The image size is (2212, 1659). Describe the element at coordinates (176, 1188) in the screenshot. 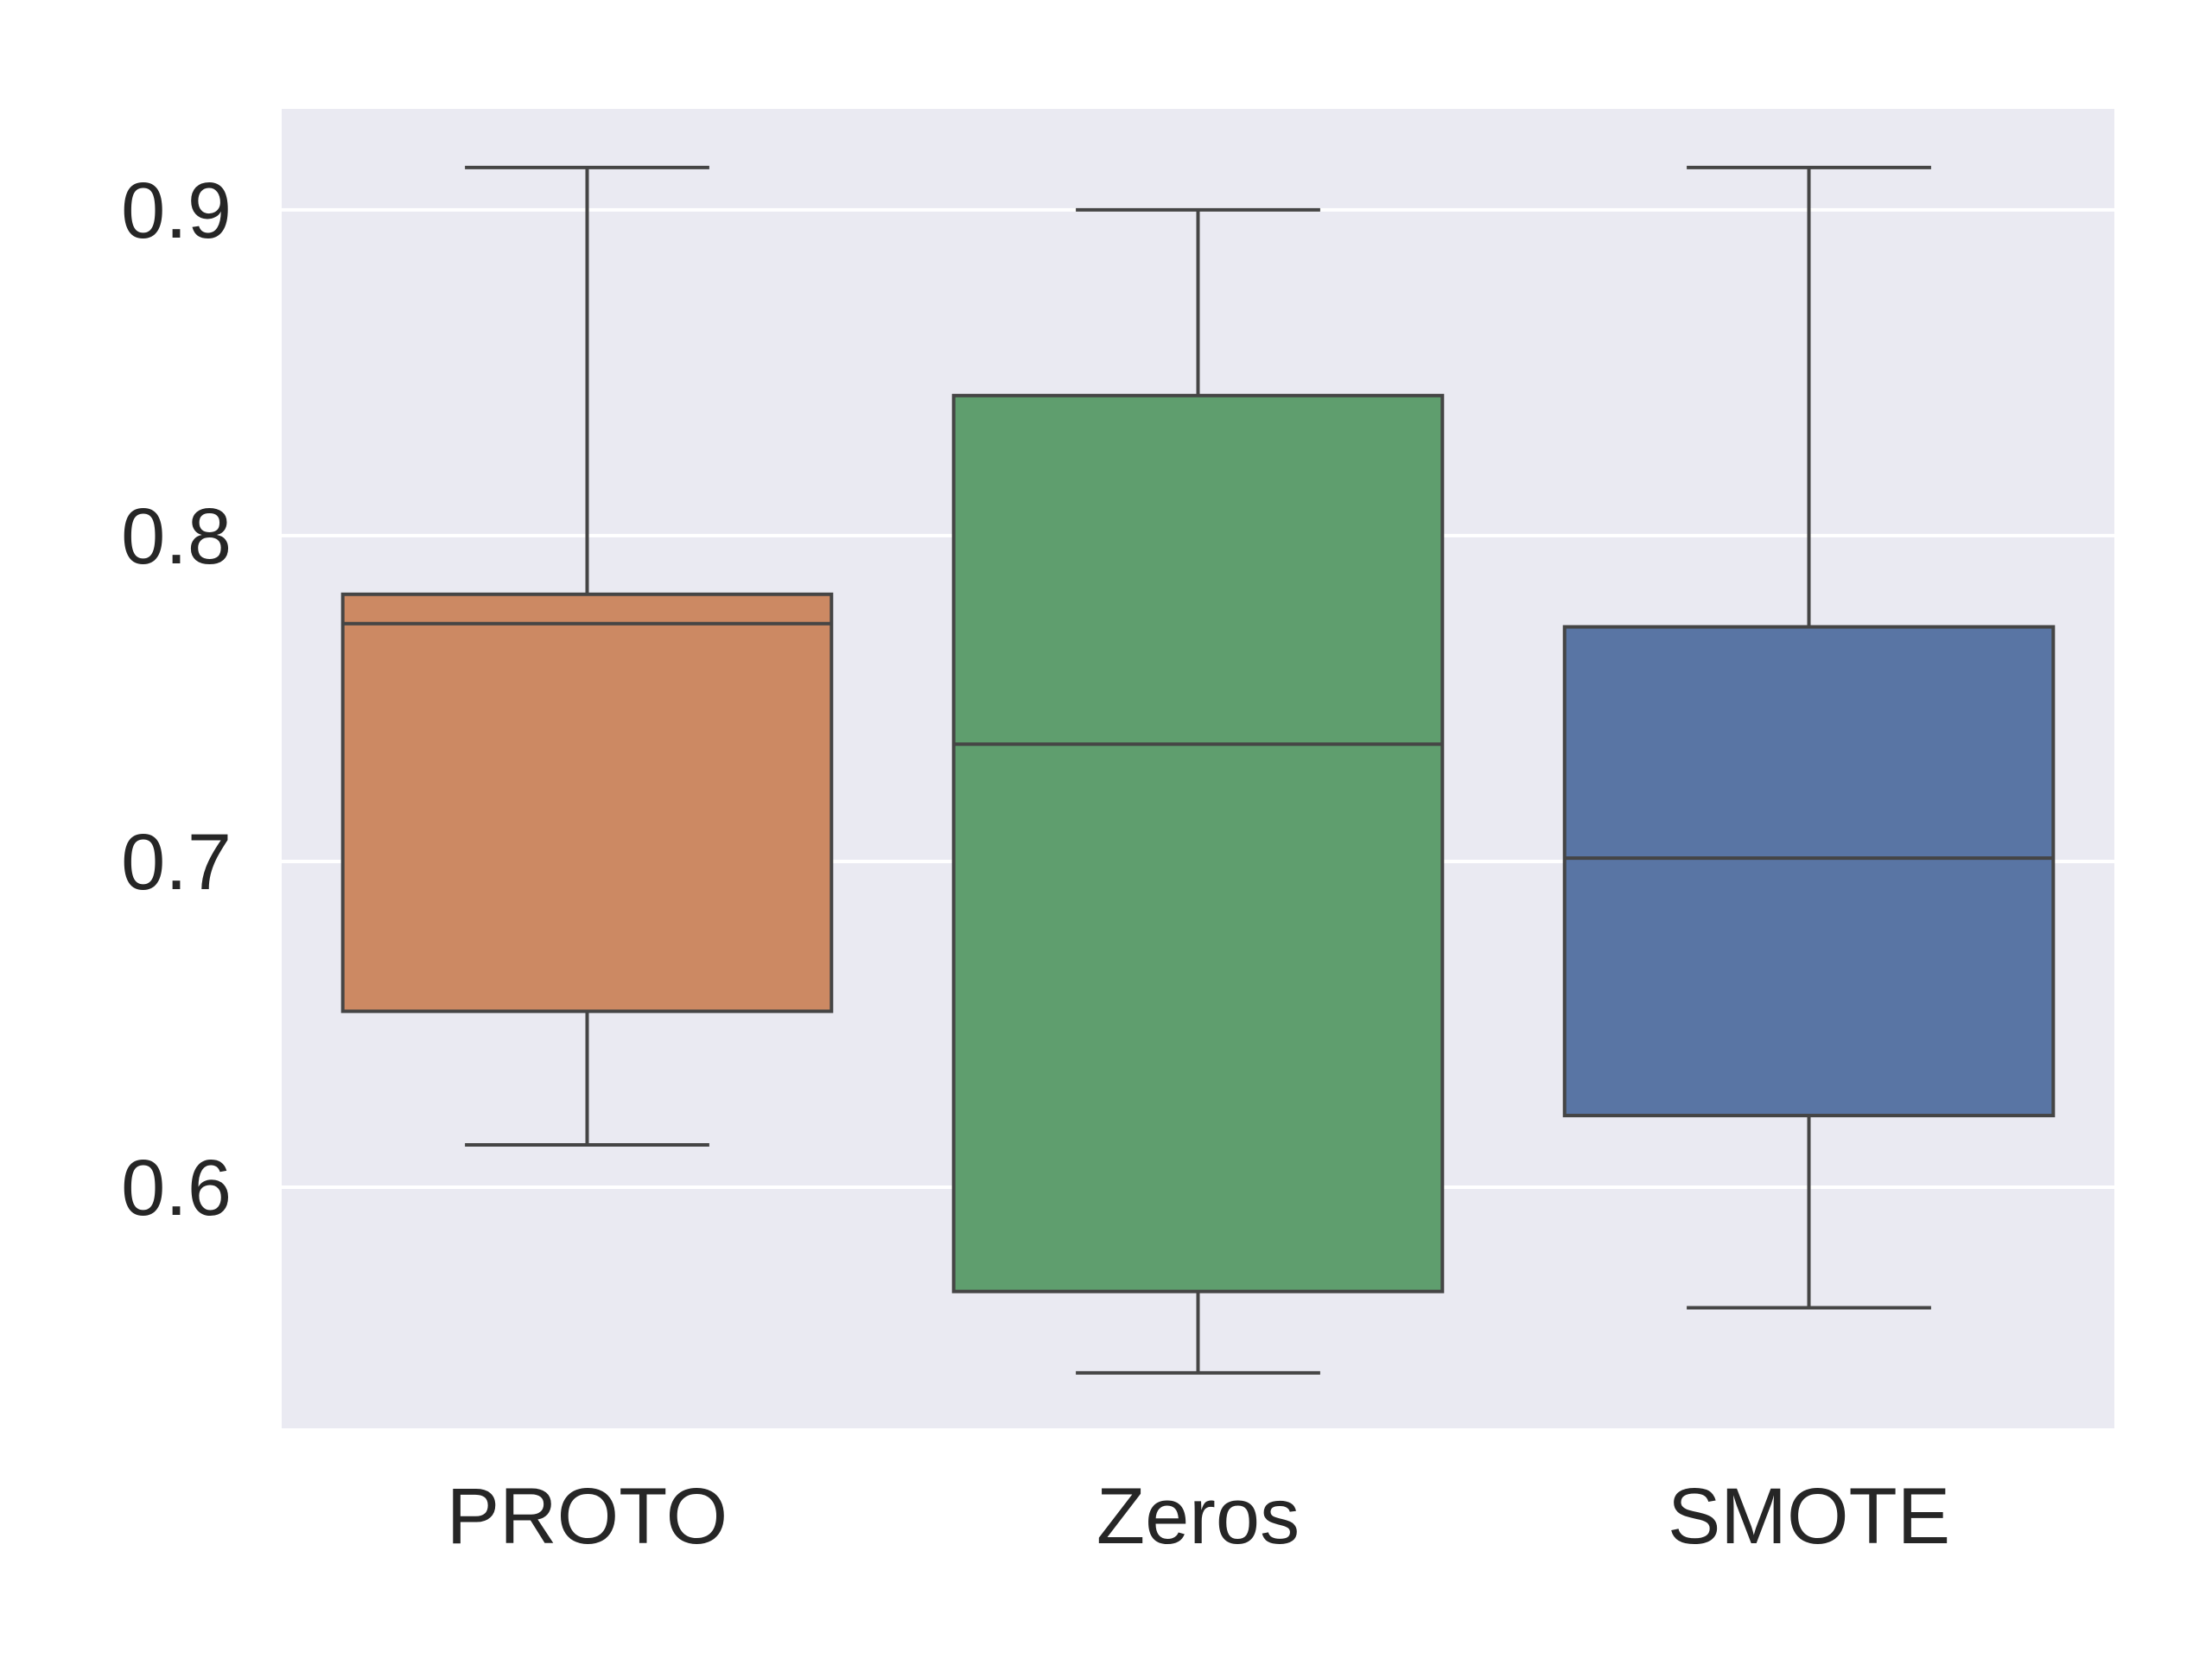

I see `y-tick-label: 0.6` at that location.